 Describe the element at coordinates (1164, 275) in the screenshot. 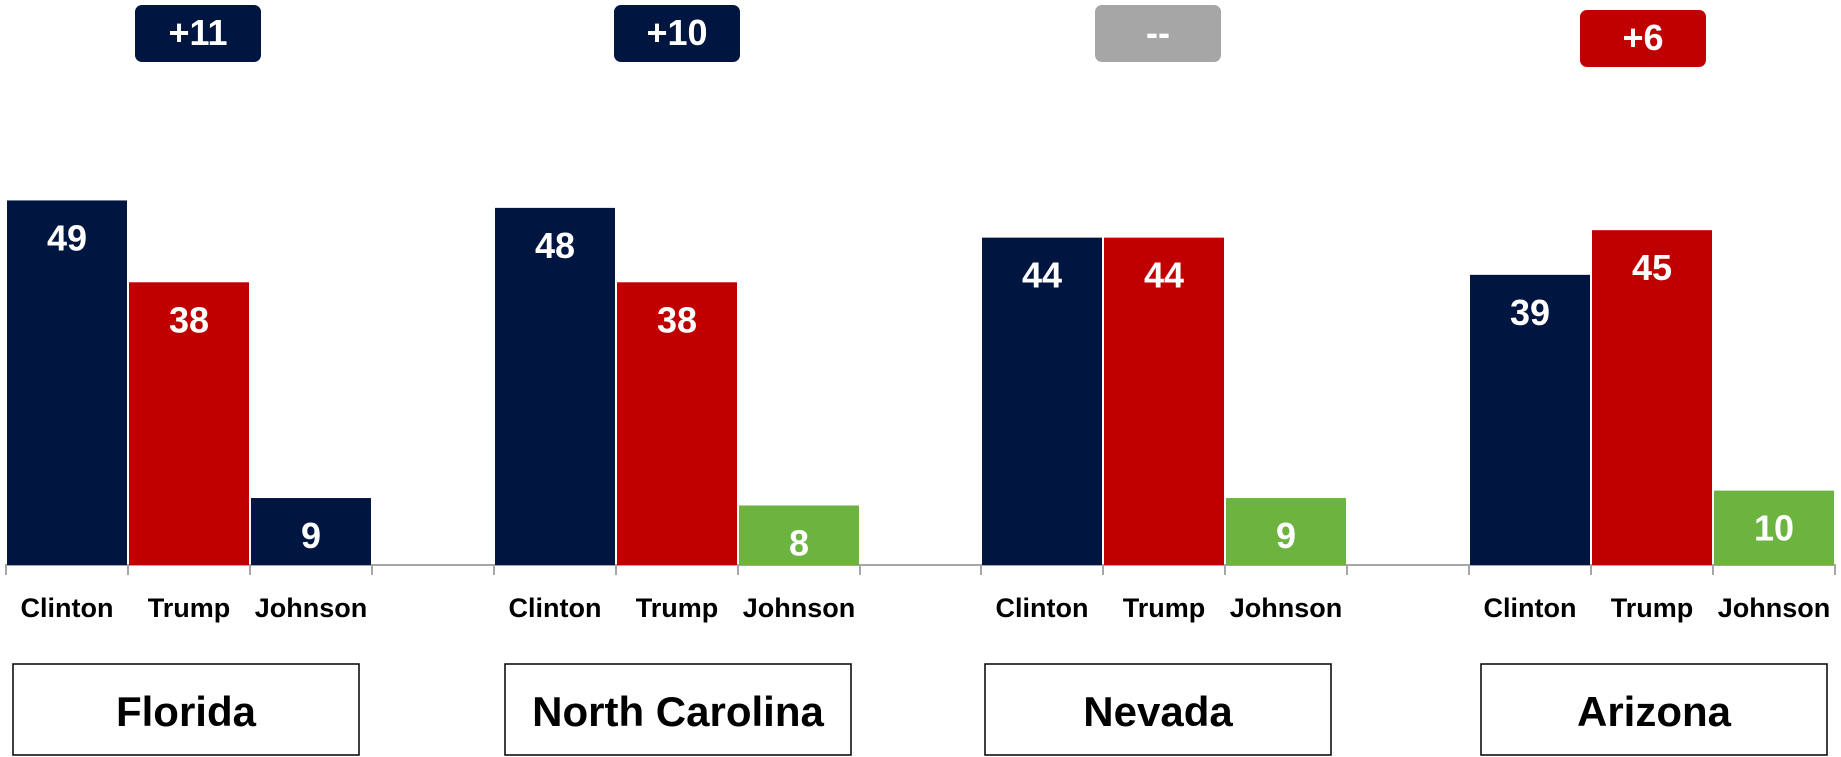

I see `nevada-trump-value-label: 44` at that location.